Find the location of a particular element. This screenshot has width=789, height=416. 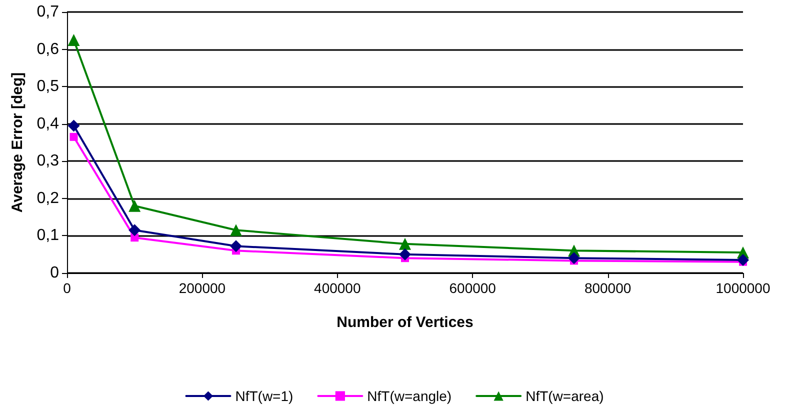

x-tick-label: 0 is located at coordinates (67, 288).